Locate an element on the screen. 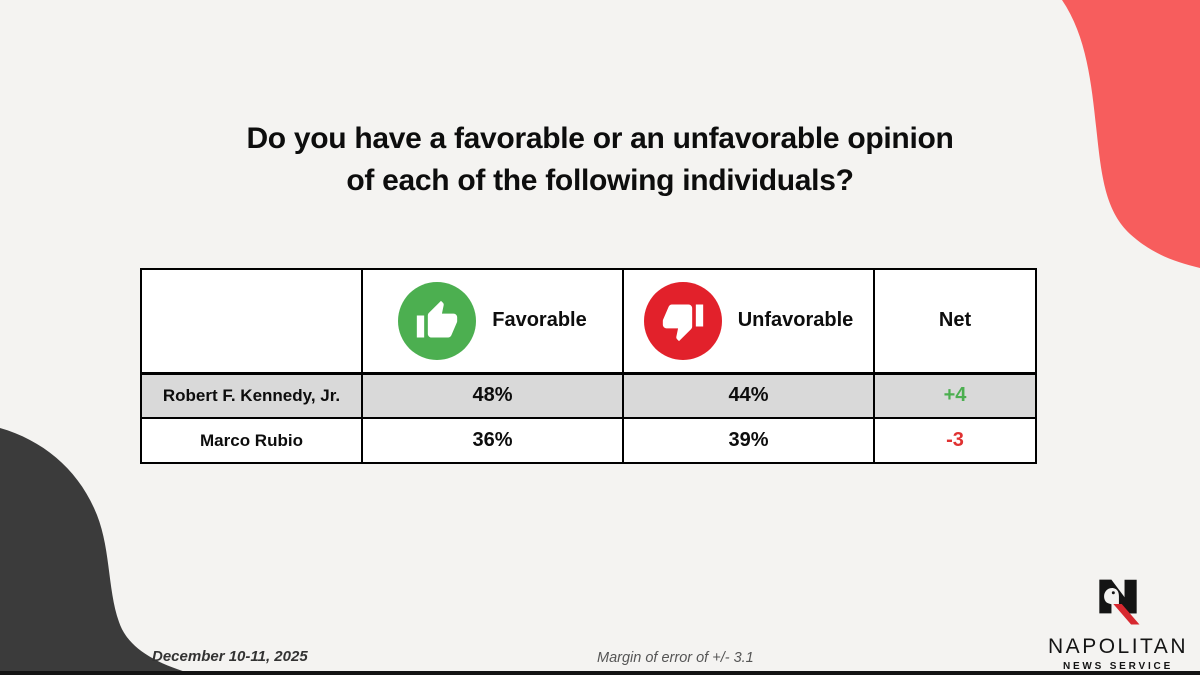 The width and height of the screenshot is (1200, 675). unfavorable-value: 44% is located at coordinates (748, 395).